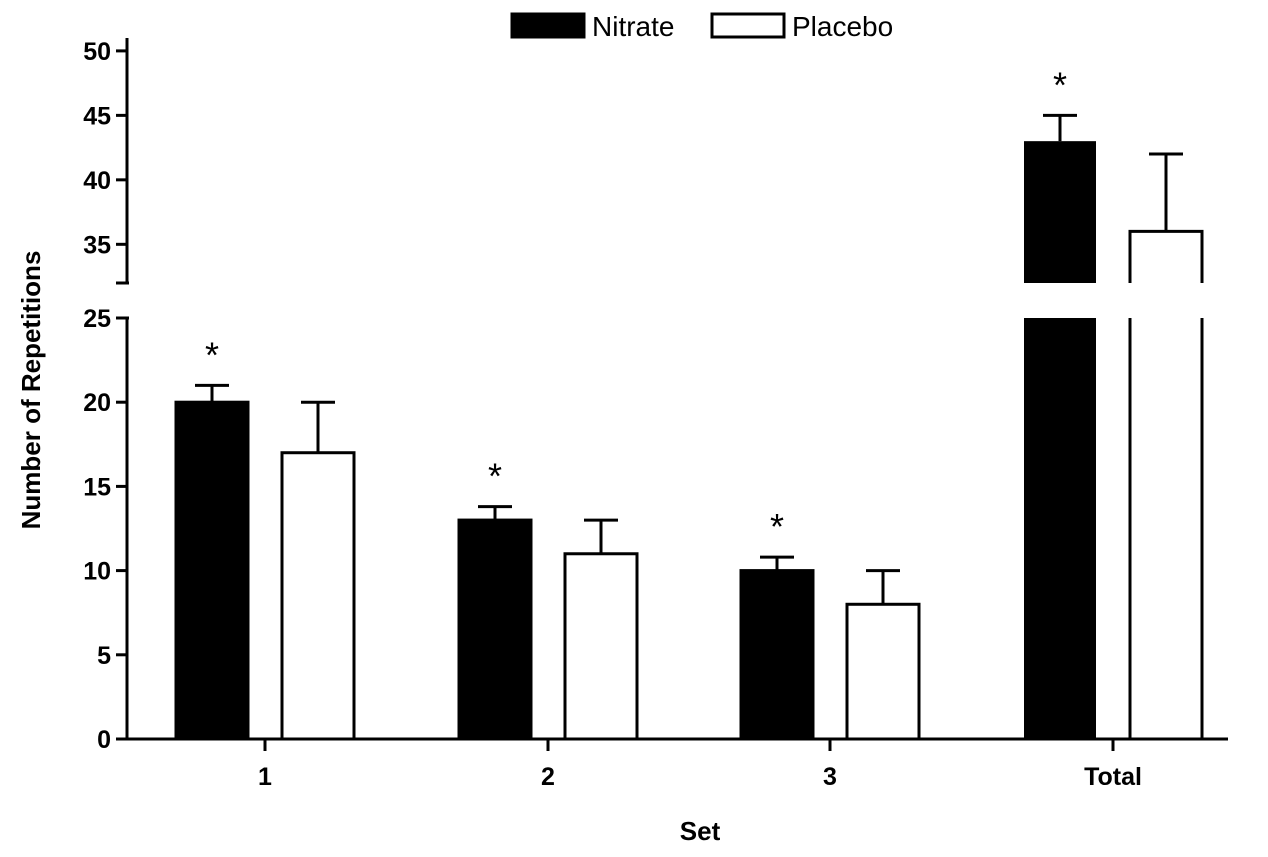 The width and height of the screenshot is (1268, 857). Describe the element at coordinates (700, 765) in the screenshot. I see `x-ticks: 1 2 3 Total` at that location.